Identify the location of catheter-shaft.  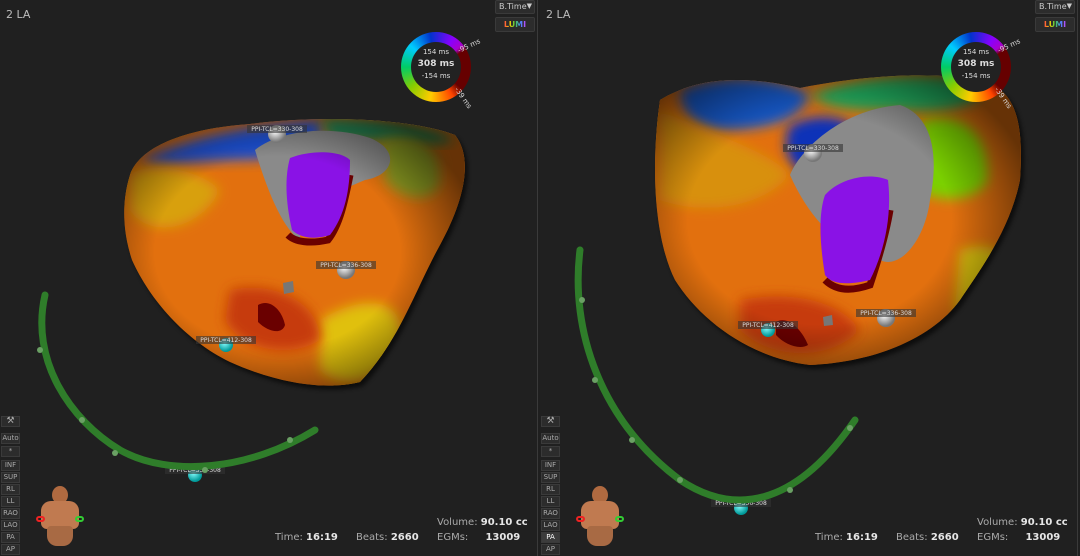
(178, 381).